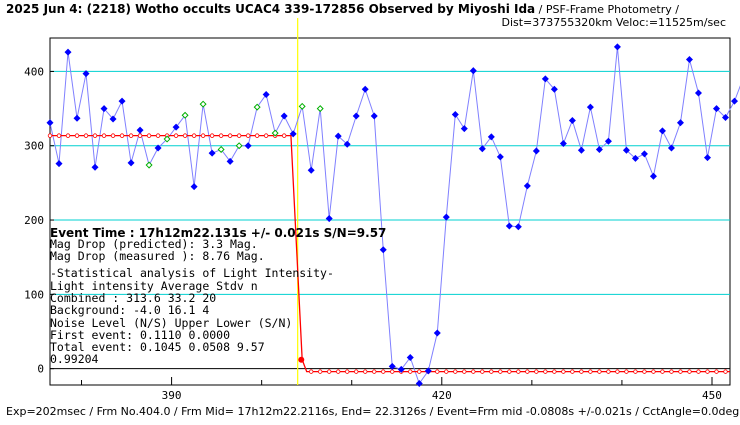 The height and width of the screenshot is (425, 740). I want to click on y-tick-label: 200, so click(34, 220).